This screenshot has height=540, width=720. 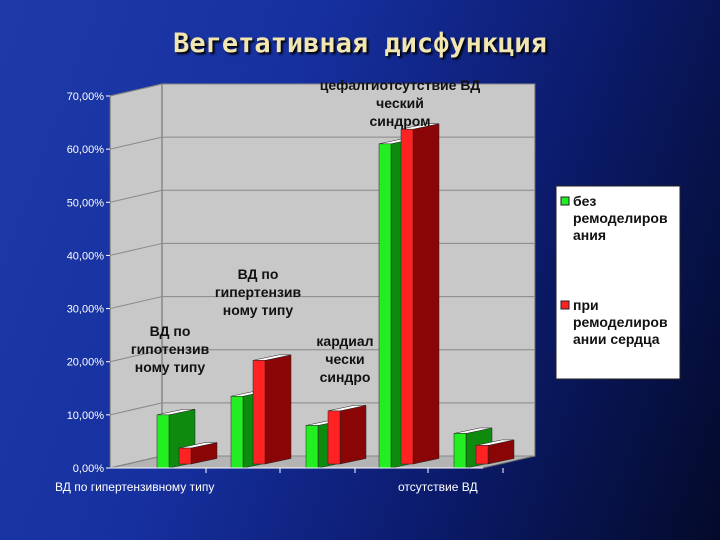 What do you see at coordinates (86, 416) in the screenshot?
I see `y-tick-label: 10,00%` at bounding box center [86, 416].